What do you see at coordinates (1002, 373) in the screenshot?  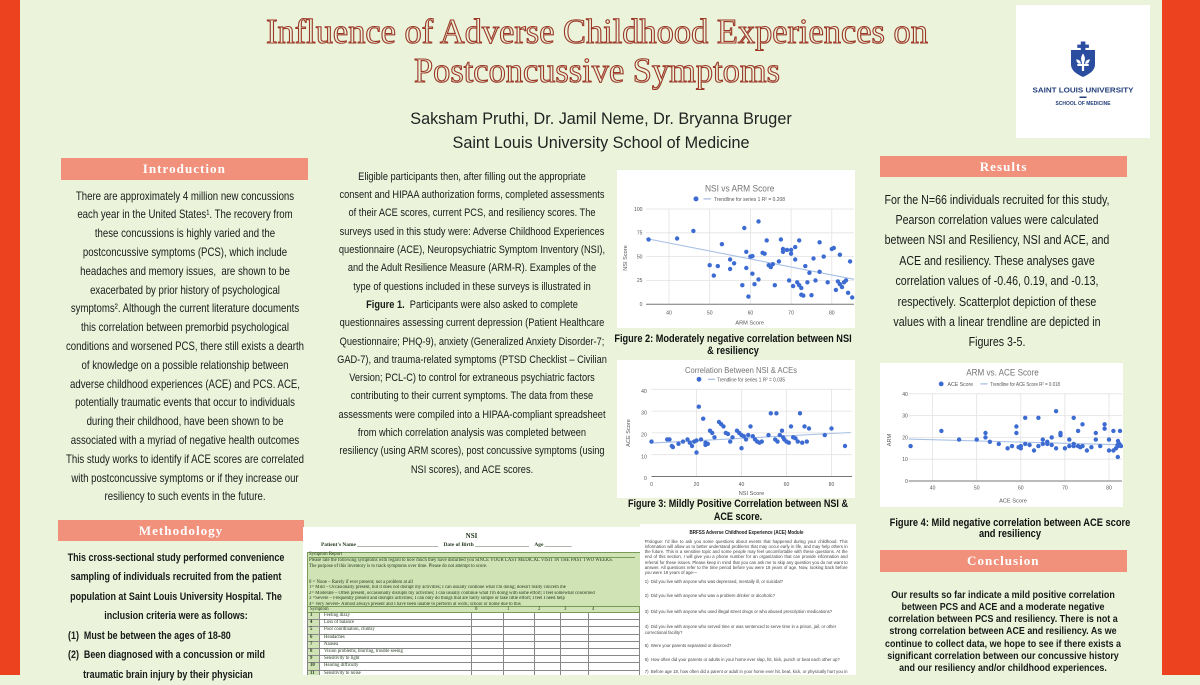 I see `svg-text: ARM vs. ACE Score` at bounding box center [1002, 373].